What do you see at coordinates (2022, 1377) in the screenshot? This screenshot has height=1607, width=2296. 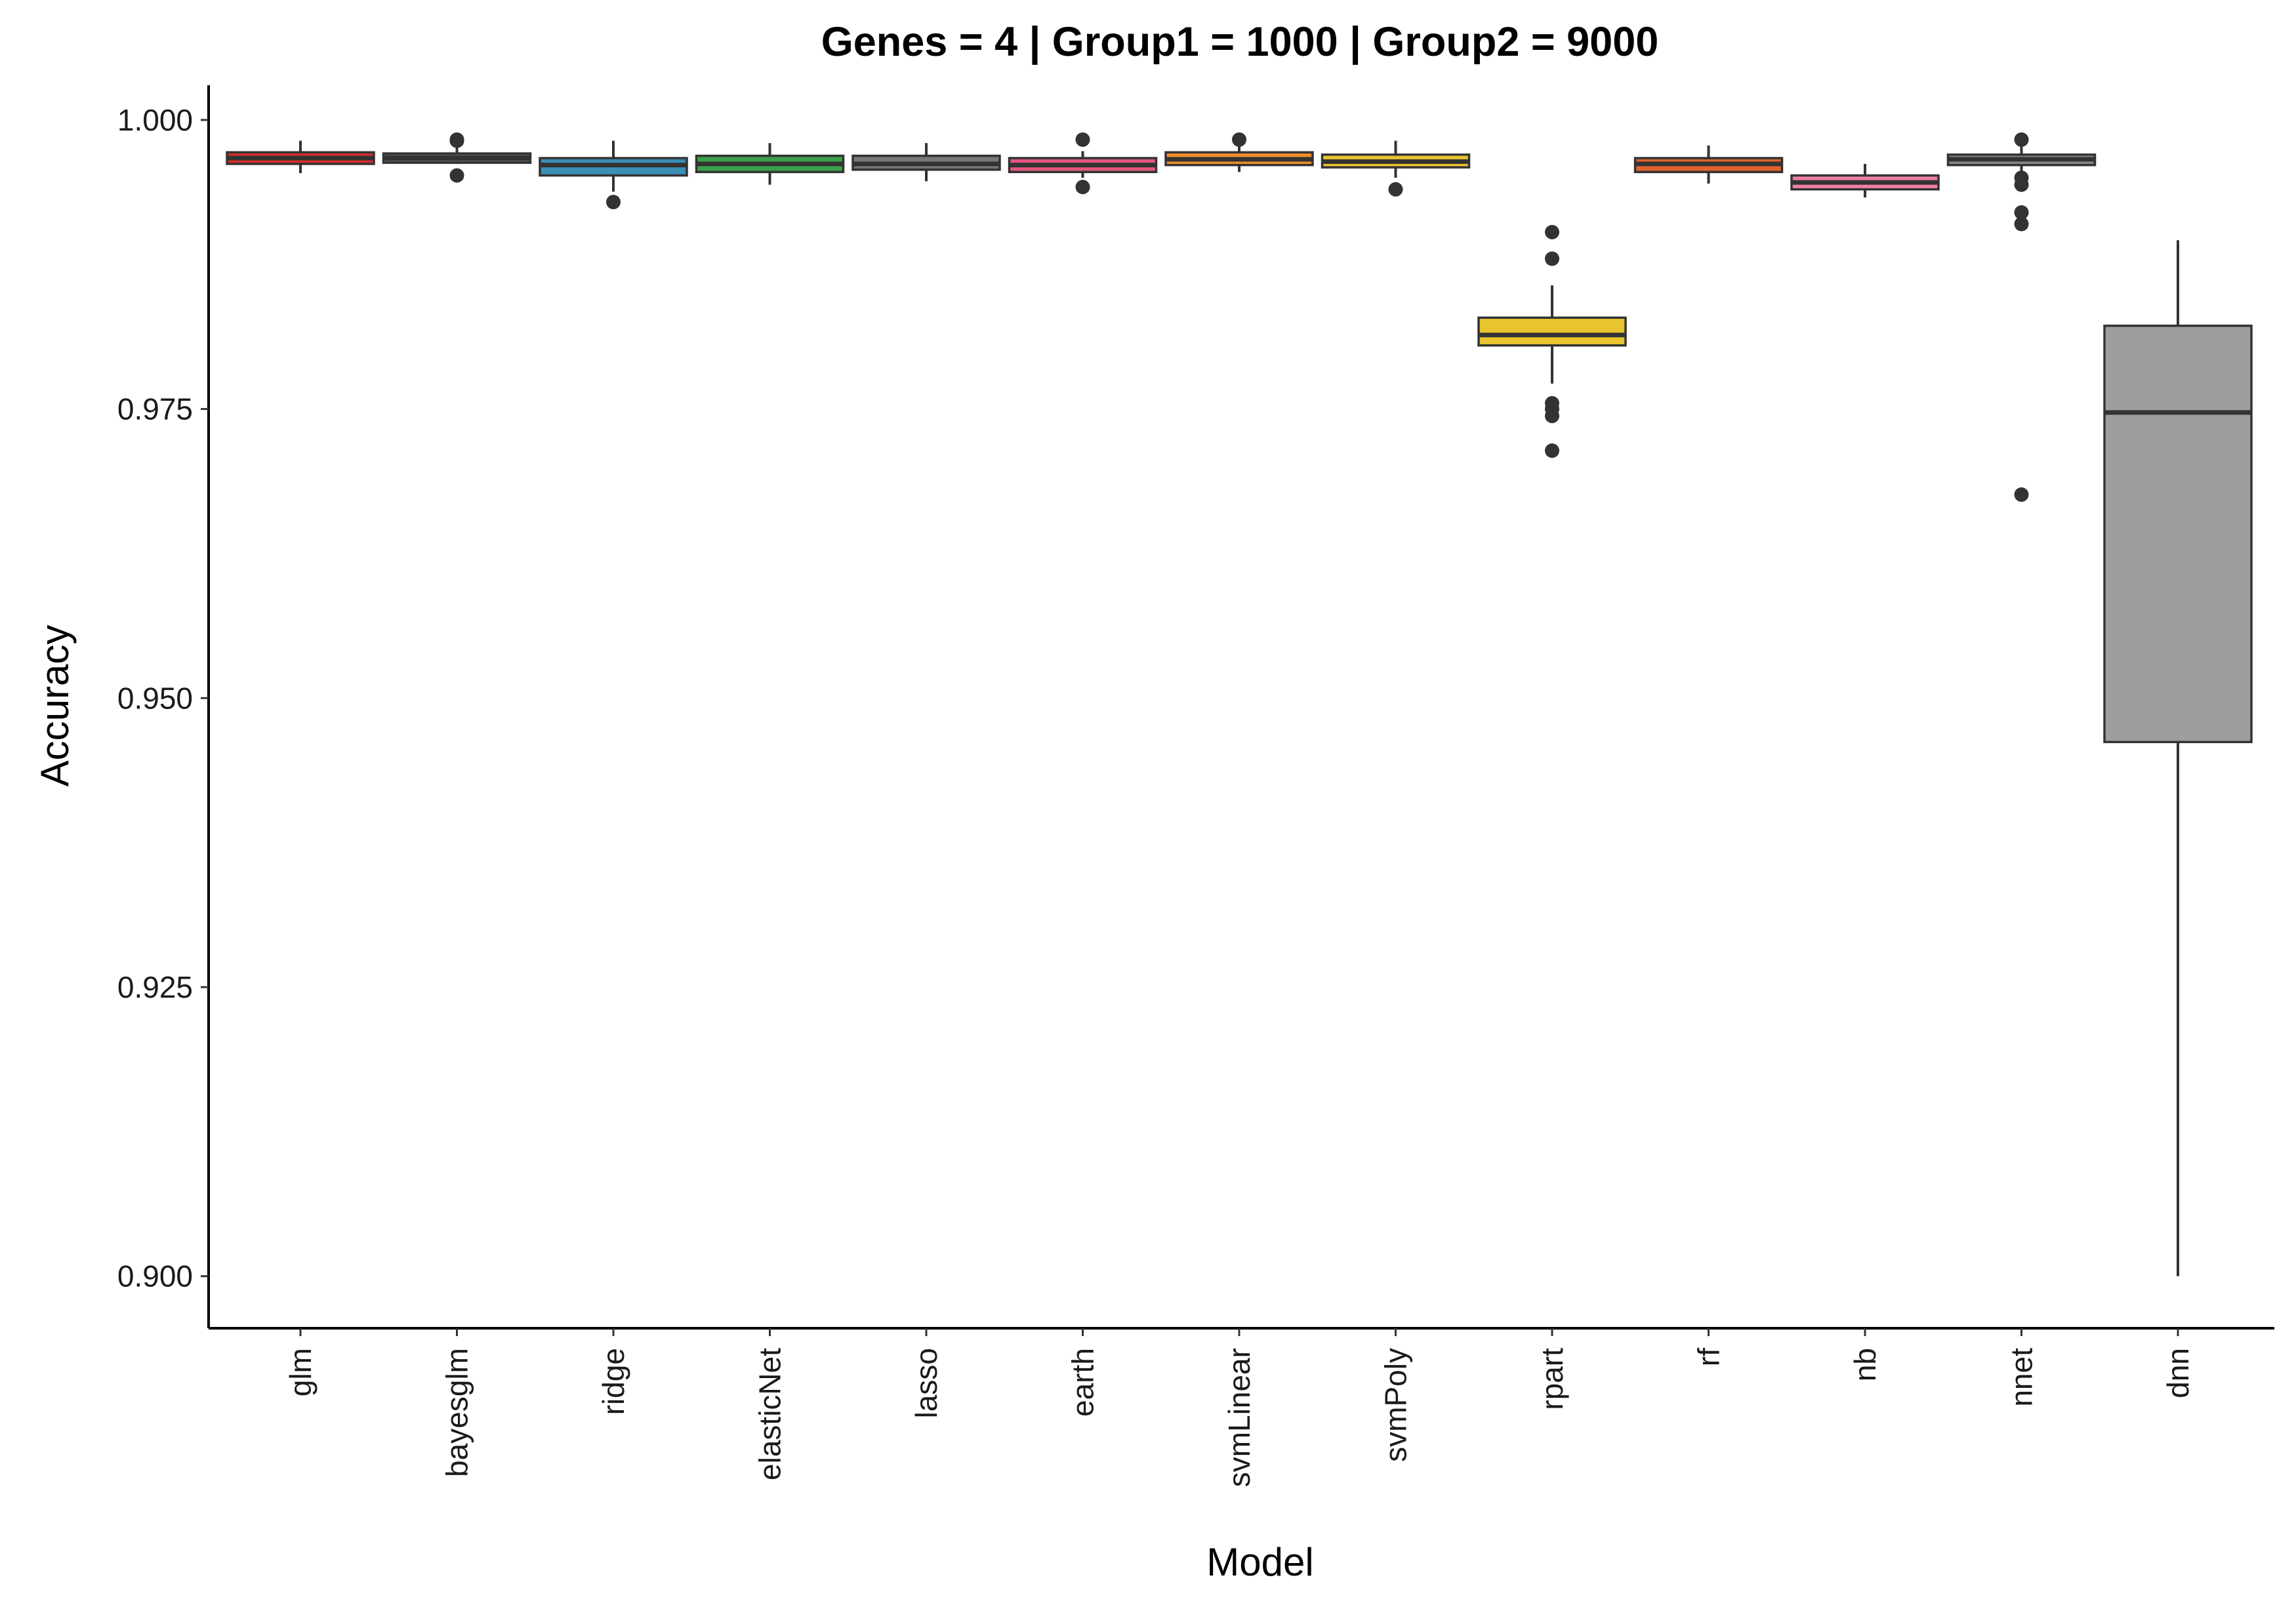 I see `x-tick-label: nnet` at bounding box center [2022, 1377].